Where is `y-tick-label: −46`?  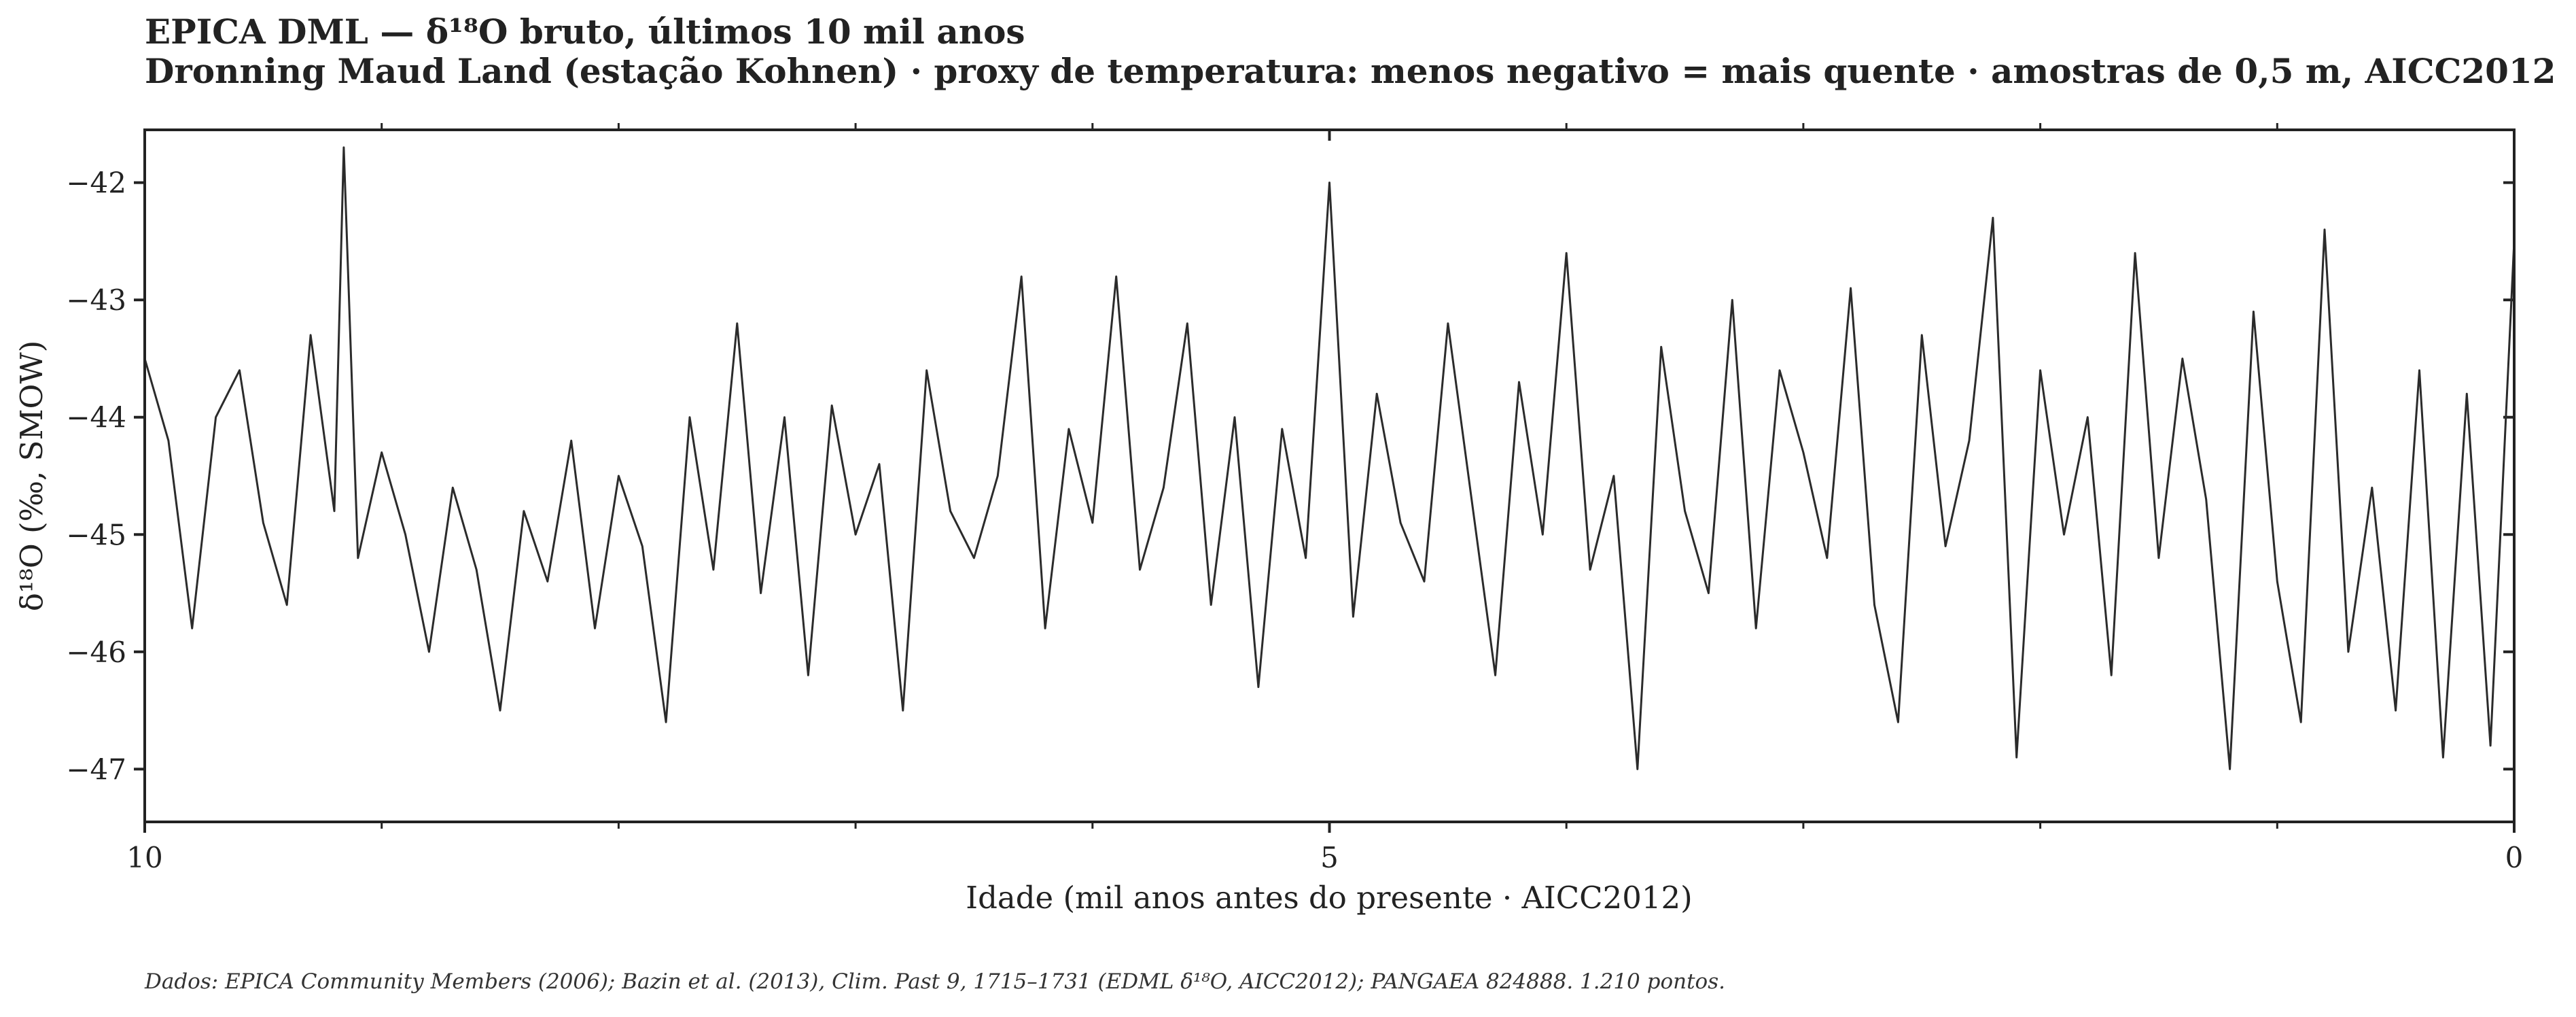 y-tick-label: −46 is located at coordinates (96, 652).